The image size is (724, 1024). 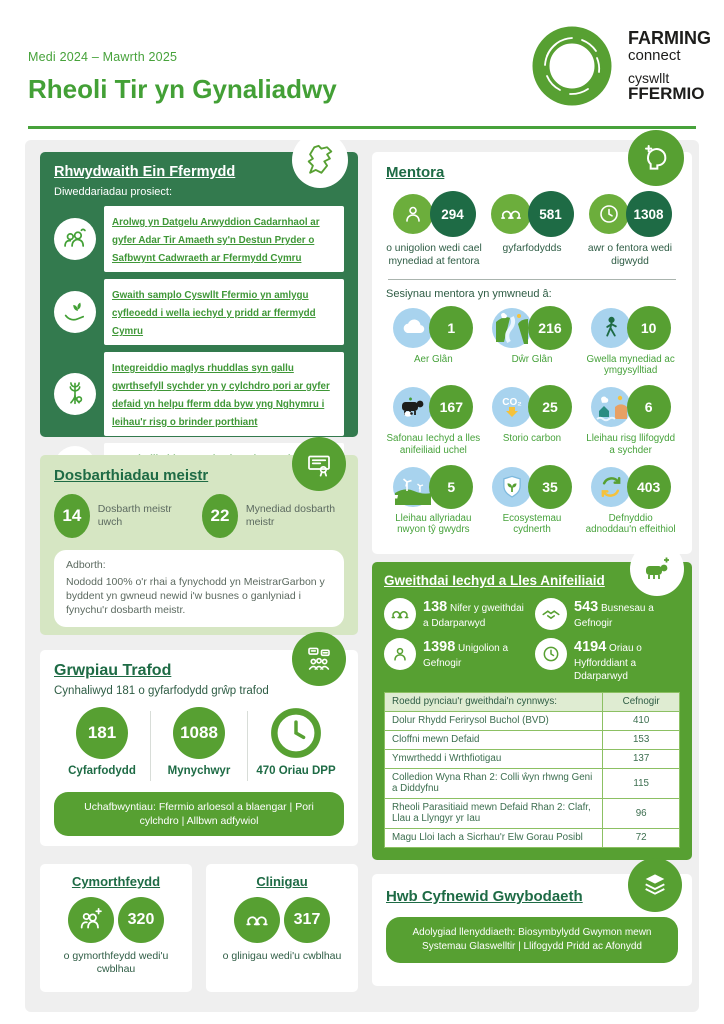 I want to click on stat-value: 138, so click(x=435, y=607).